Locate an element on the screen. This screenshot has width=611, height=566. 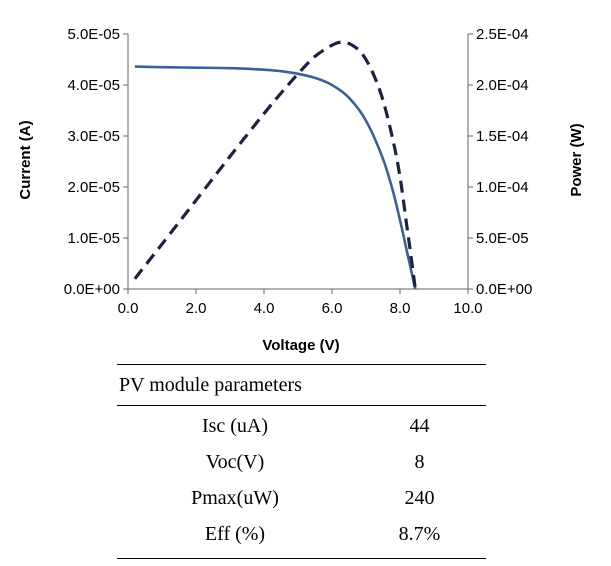
table-bottom-rule is located at coordinates (301, 558).